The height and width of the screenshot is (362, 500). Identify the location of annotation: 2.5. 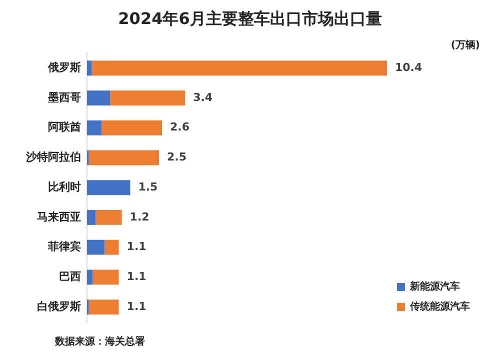
(176, 157).